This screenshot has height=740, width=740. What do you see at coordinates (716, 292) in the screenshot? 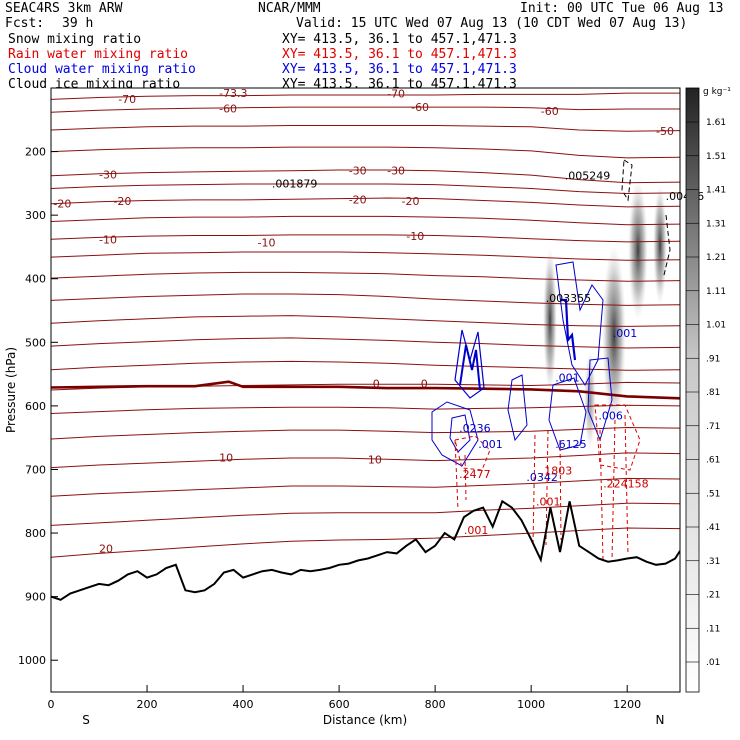
I see `colorbar-tick-label-11: 1.11` at bounding box center [716, 292].